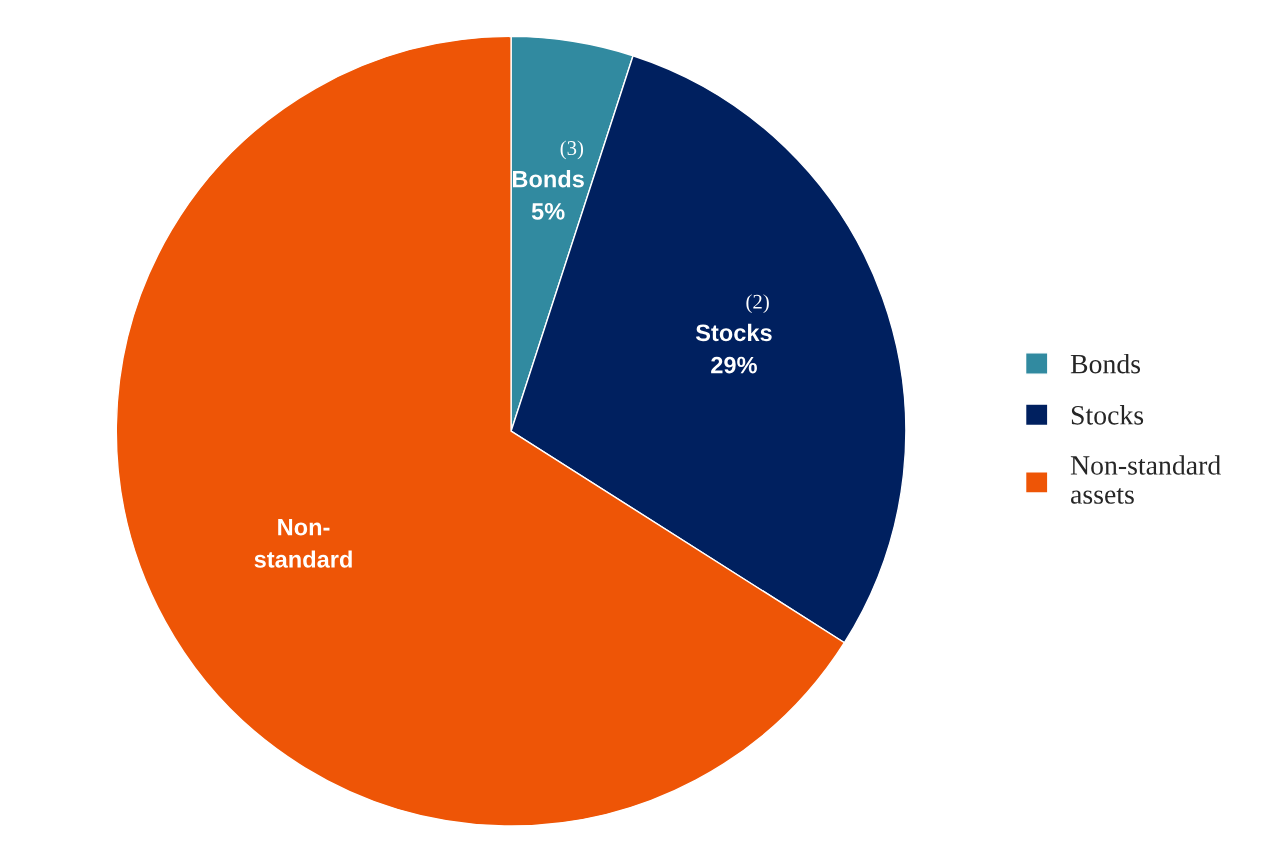  What do you see at coordinates (572, 150) in the screenshot?
I see `text: (3)` at bounding box center [572, 150].